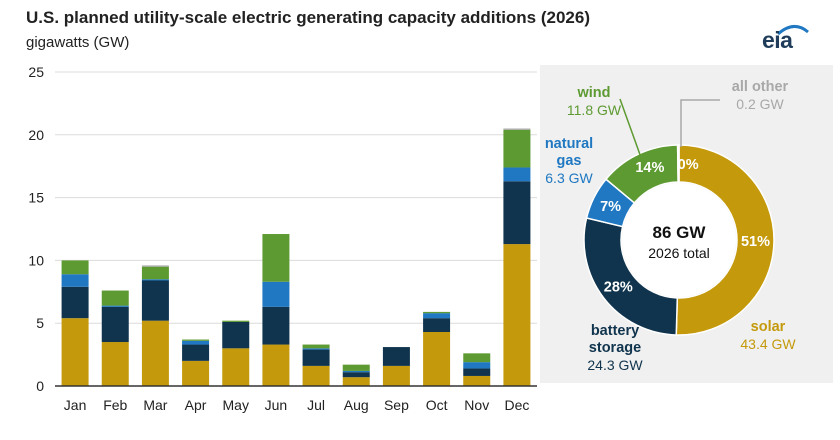 This screenshot has height=440, width=840. Describe the element at coordinates (36, 198) in the screenshot. I see `y-tick-label: 15` at that location.